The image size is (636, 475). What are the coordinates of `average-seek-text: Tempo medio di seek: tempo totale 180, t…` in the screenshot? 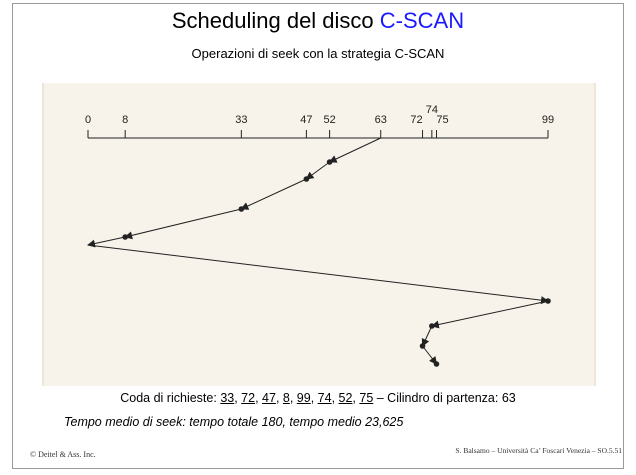 It's located at (234, 422).